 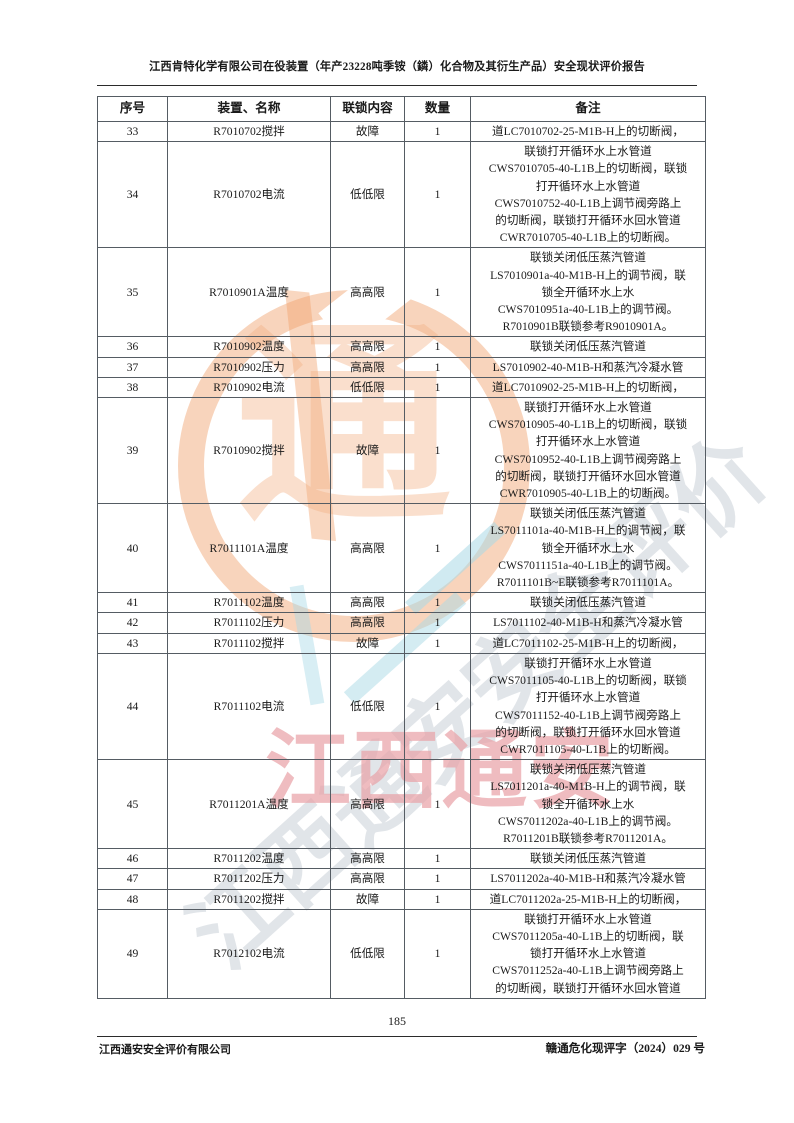 I want to click on note-line: CWR7011105-40-L1B上的切断阀。, so click(x=588, y=749).